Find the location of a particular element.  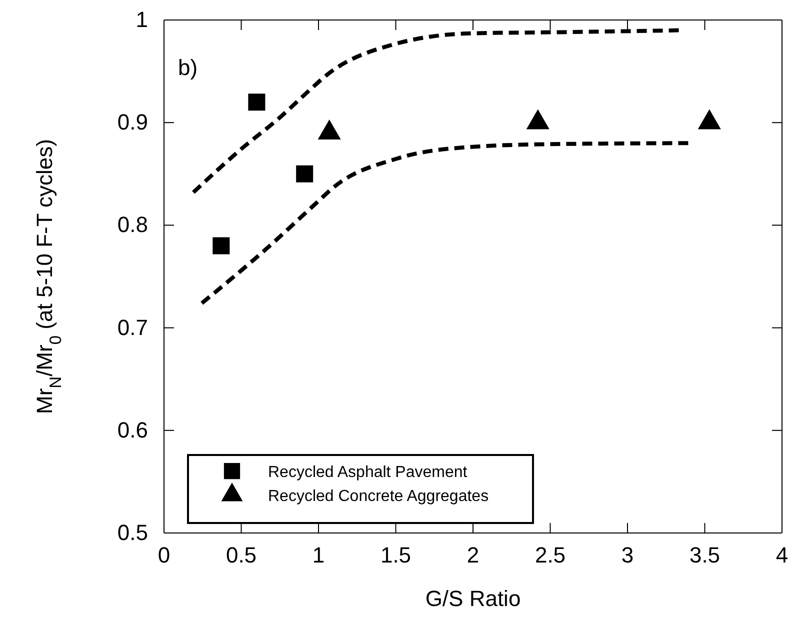

x-tick-label: 1 is located at coordinates (318, 555).